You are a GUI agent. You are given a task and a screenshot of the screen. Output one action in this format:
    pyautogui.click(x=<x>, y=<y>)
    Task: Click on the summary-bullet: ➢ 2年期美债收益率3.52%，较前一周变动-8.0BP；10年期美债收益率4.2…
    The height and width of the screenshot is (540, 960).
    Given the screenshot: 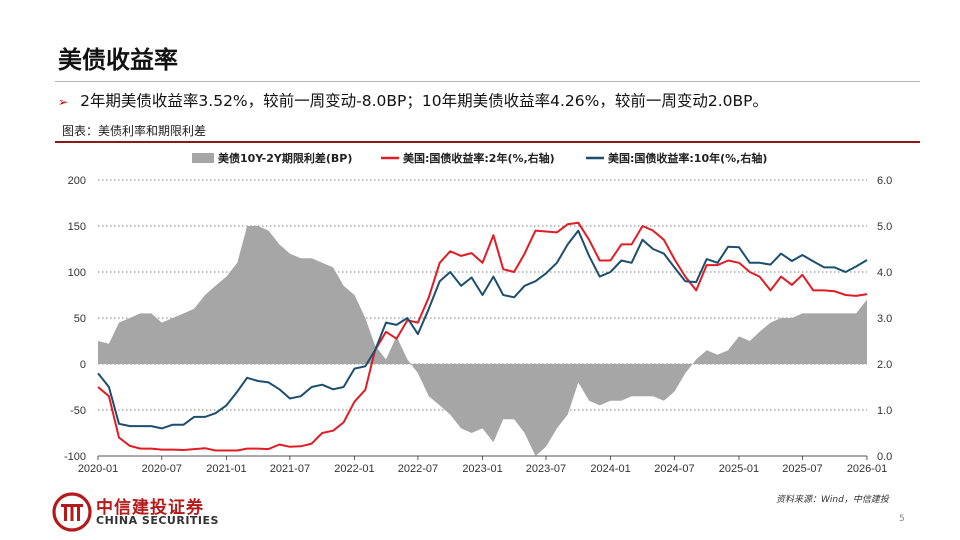 What is the action you would take?
    pyautogui.click(x=413, y=100)
    